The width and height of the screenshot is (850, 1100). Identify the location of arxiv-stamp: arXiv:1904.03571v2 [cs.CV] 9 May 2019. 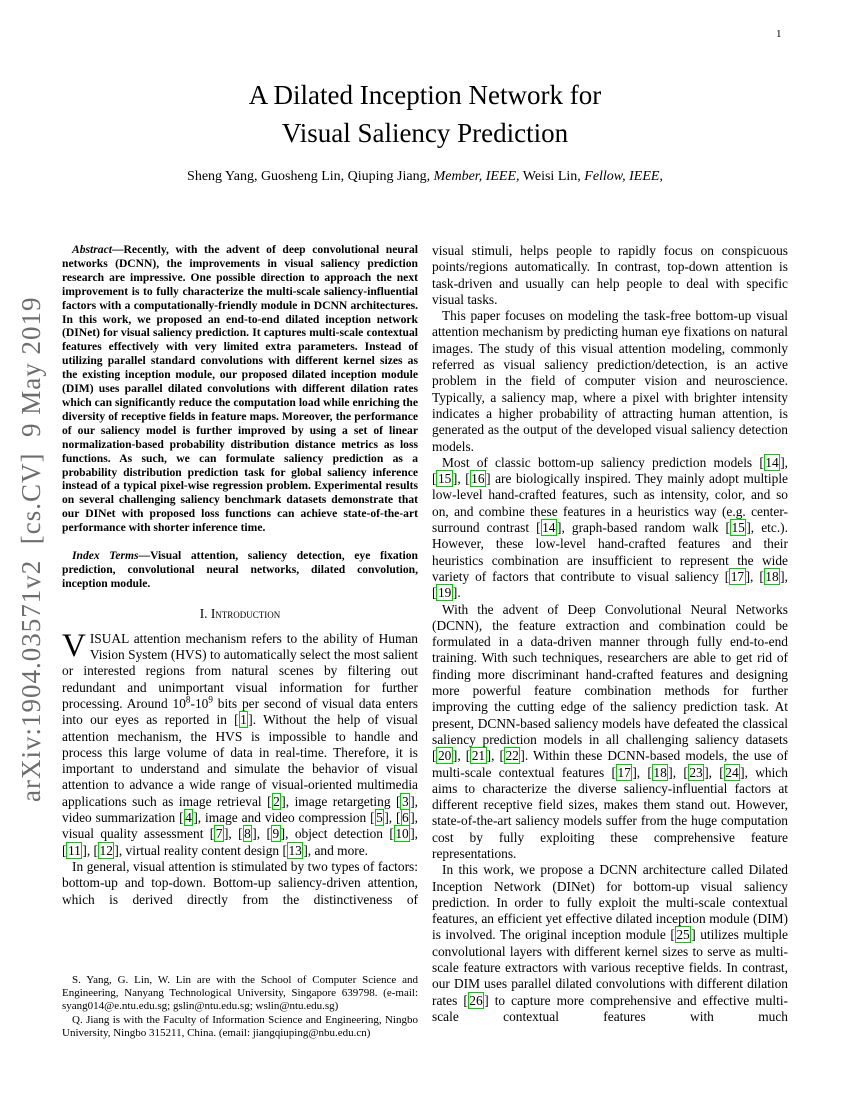
(31, 549).